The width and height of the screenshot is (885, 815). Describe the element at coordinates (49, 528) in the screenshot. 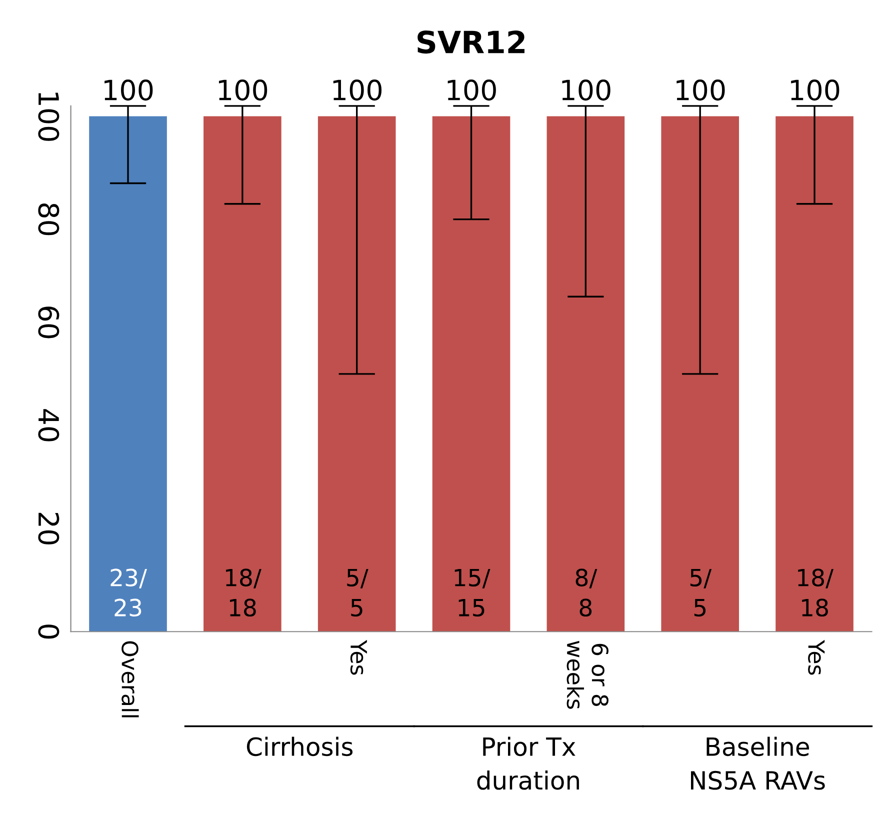

I see `y-tick-label: 20` at that location.